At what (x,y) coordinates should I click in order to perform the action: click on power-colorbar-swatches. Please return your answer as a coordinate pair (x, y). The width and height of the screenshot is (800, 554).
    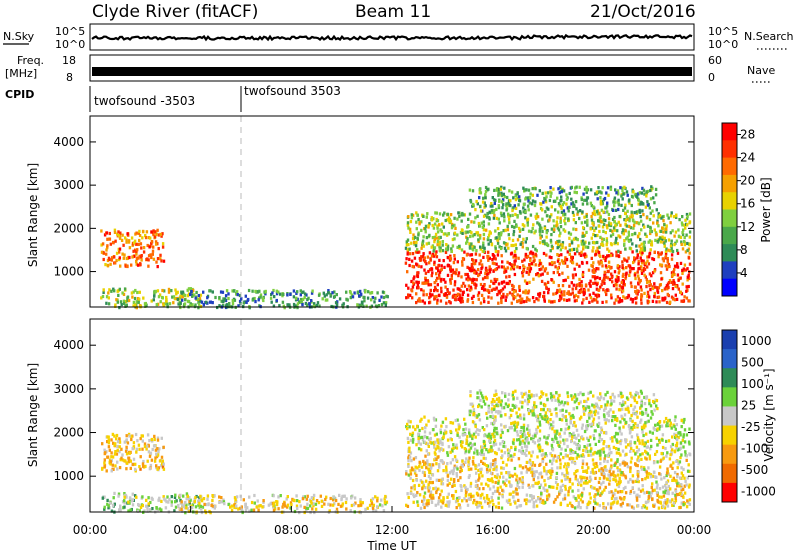
    Looking at the image, I should click on (729, 210).